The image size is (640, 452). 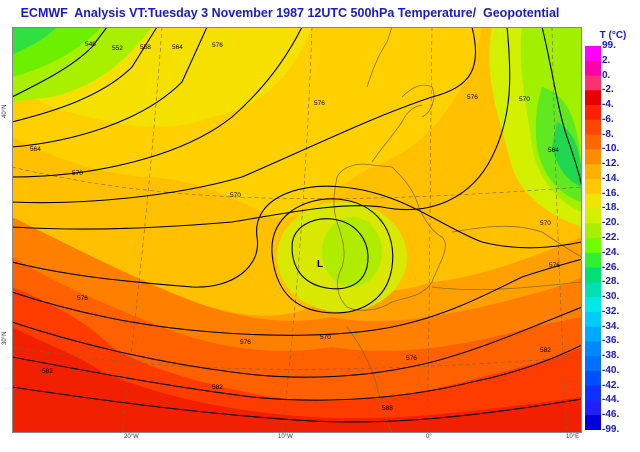 I want to click on legend-label: -20., so click(x=611, y=223).